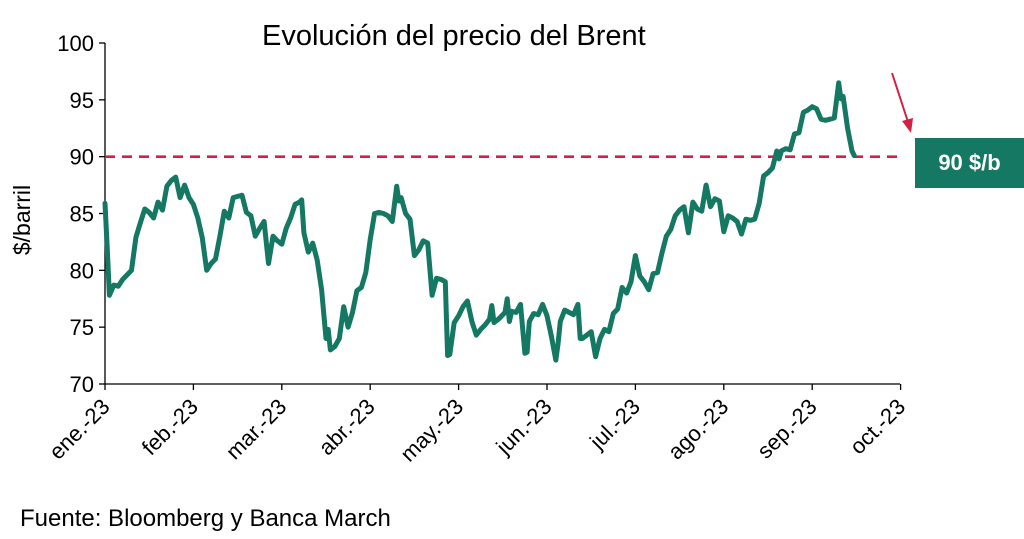  What do you see at coordinates (22, 220) in the screenshot?
I see `y-axis-label: $/barril` at bounding box center [22, 220].